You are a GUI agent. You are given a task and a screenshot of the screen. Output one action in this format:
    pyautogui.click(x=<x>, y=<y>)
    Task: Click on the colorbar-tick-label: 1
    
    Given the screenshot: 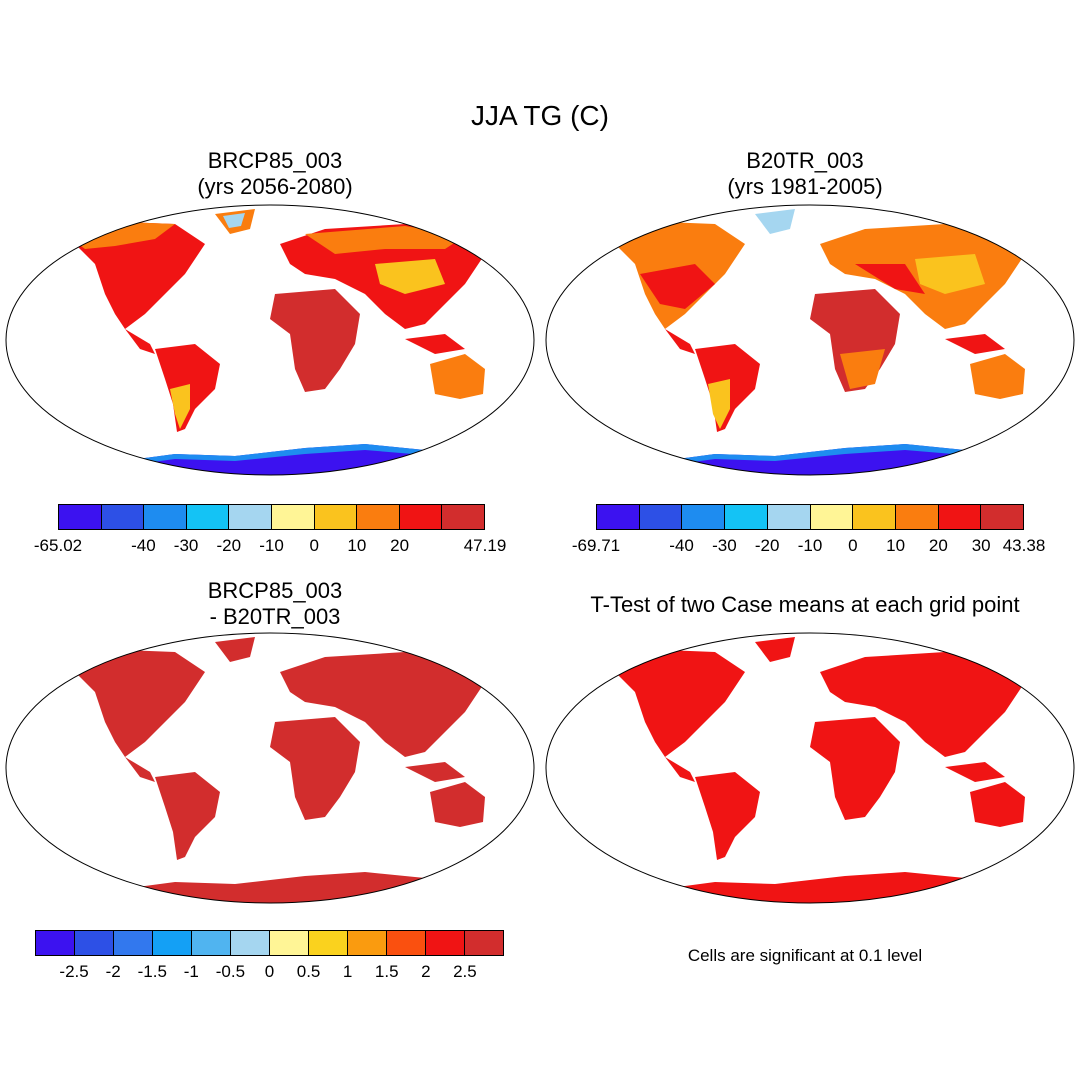 What is the action you would take?
    pyautogui.click(x=347, y=971)
    